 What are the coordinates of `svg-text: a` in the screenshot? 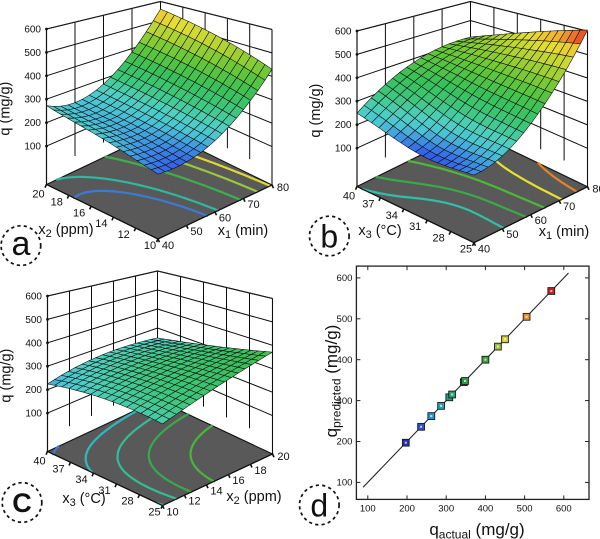 It's located at (20, 244).